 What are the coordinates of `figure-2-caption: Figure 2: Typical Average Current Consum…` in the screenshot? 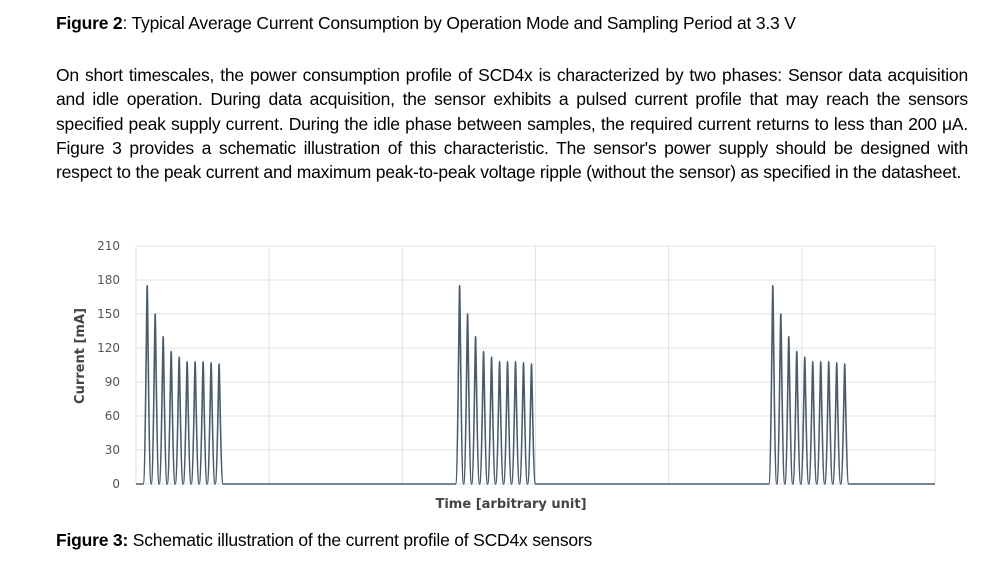 It's located at (426, 23).